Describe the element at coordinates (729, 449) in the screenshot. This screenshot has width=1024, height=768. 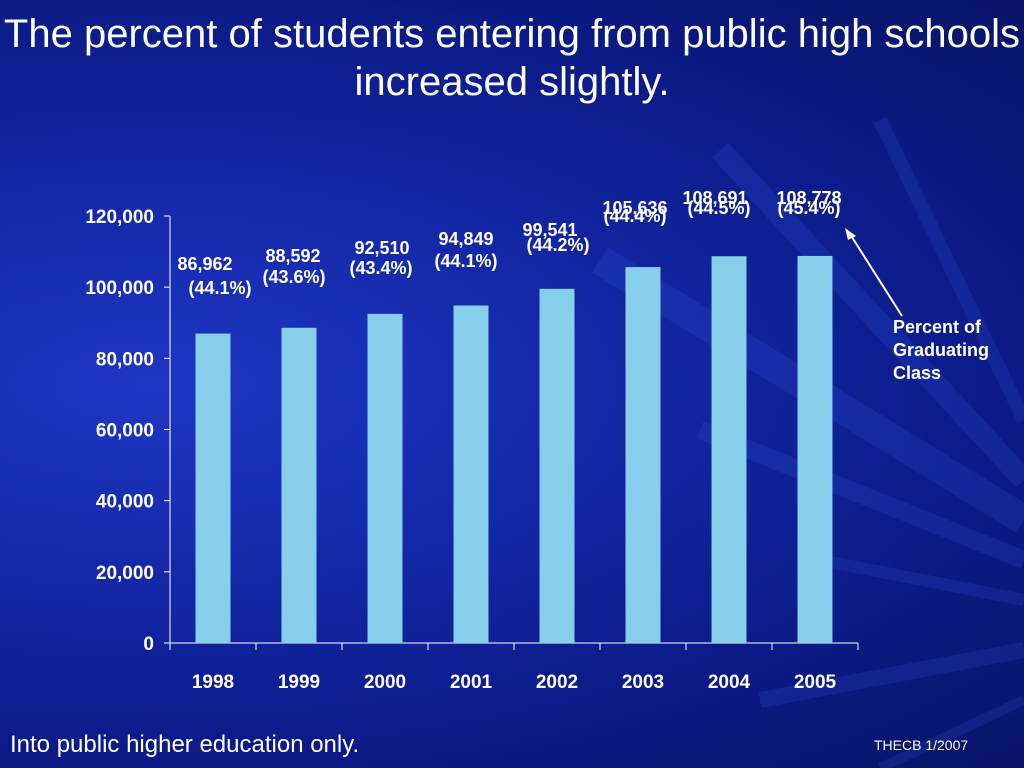
I see `bar-2004` at that location.